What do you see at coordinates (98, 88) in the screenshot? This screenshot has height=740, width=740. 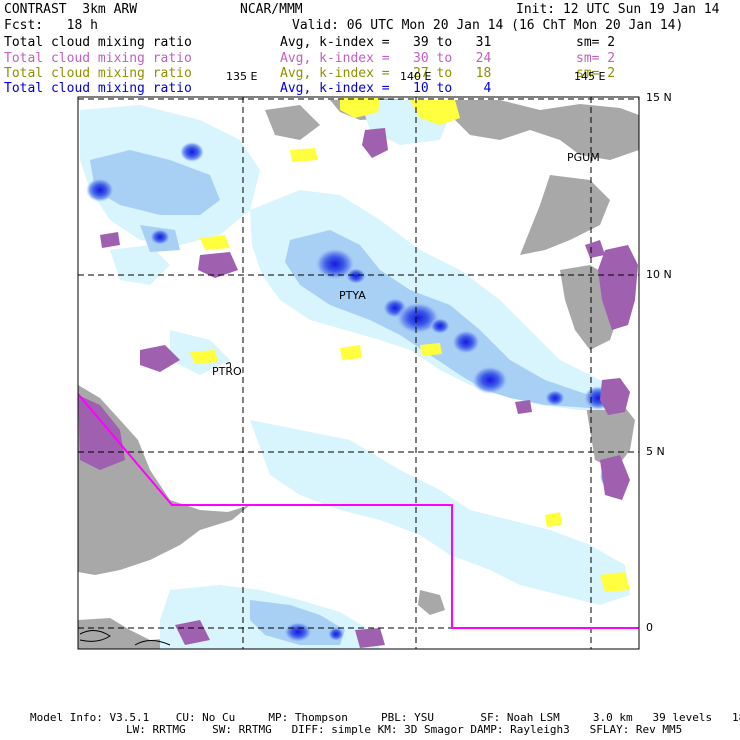 I see `field-4-name: Total cloud mixing ratio` at bounding box center [98, 88].